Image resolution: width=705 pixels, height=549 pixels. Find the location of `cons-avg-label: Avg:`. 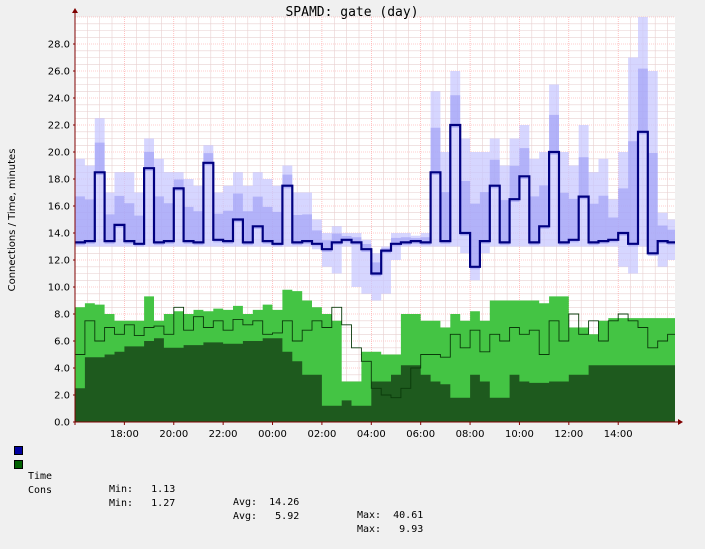

cons-avg-label: Avg: is located at coordinates (245, 516).